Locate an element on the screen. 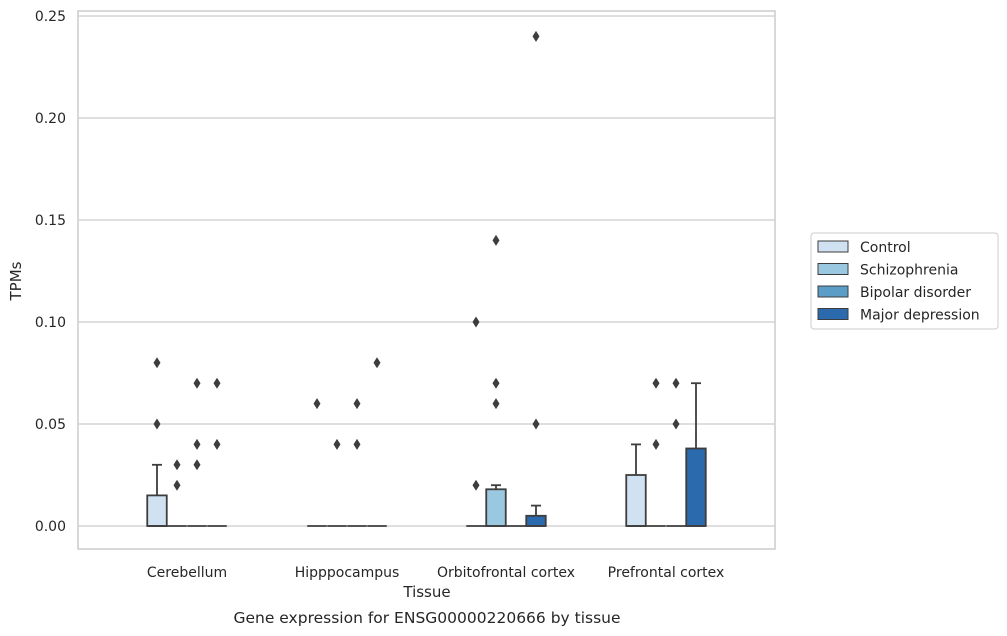  y-axis-label: TPMs is located at coordinates (16, 281).